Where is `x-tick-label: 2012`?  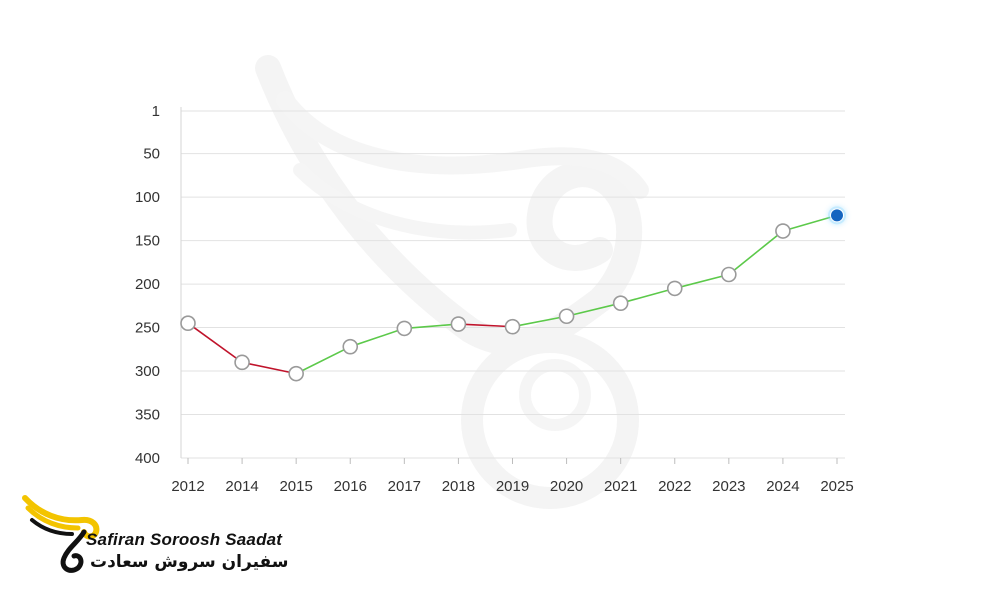 x-tick-label: 2012 is located at coordinates (187, 486).